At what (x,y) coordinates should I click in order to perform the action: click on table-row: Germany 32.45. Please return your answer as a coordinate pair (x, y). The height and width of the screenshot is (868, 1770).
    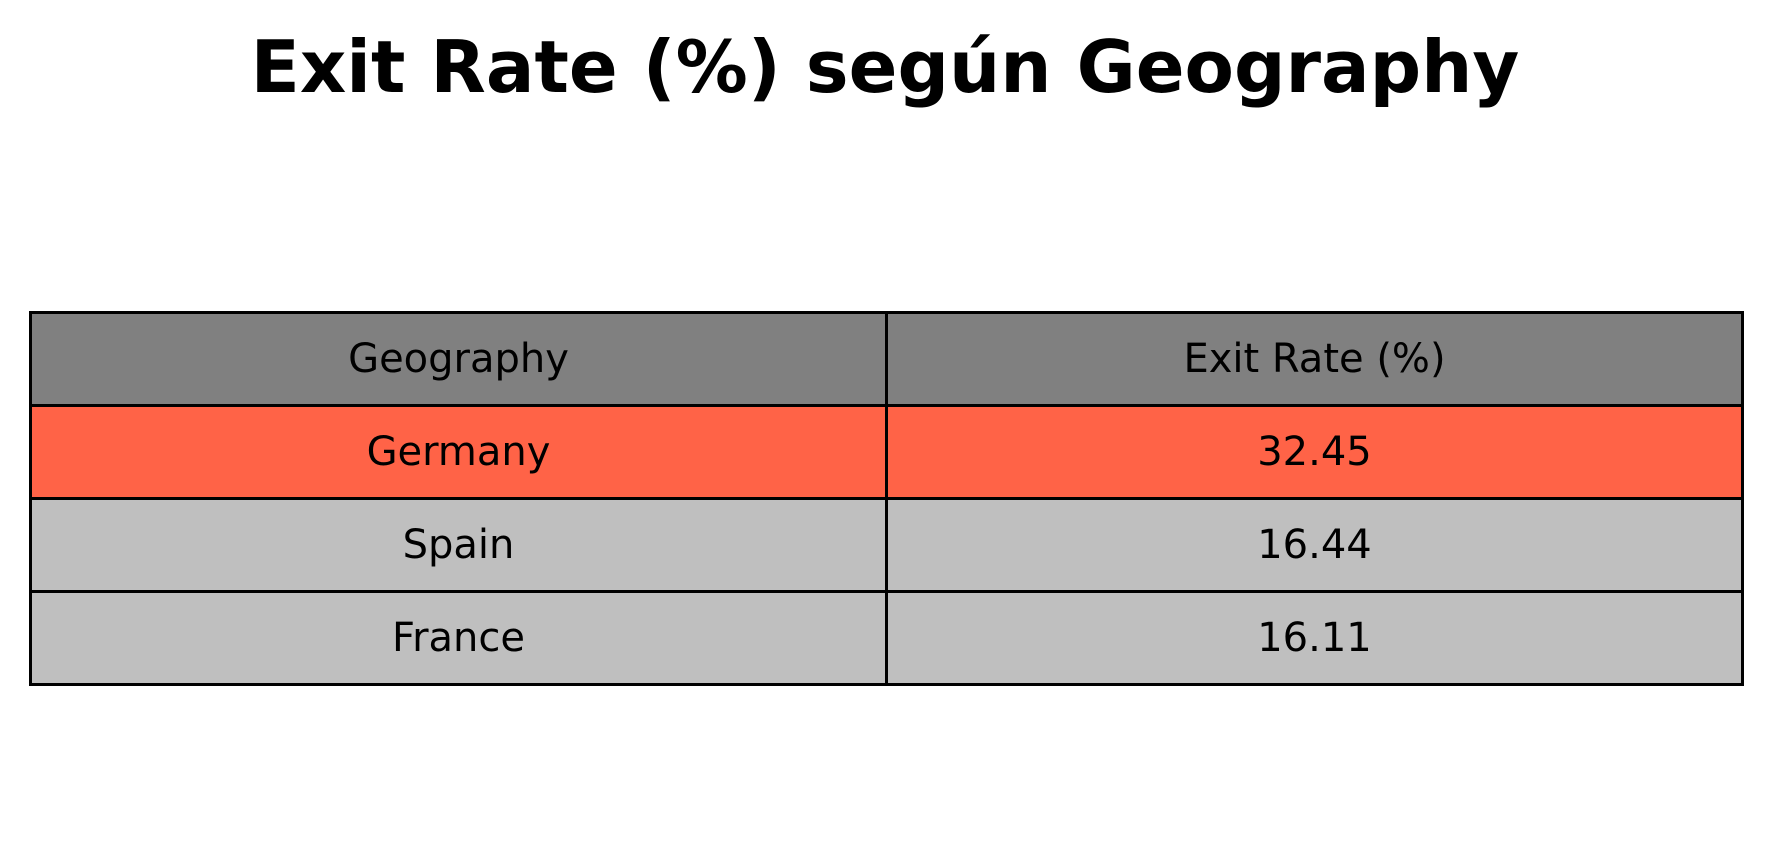
    Looking at the image, I should click on (886, 452).